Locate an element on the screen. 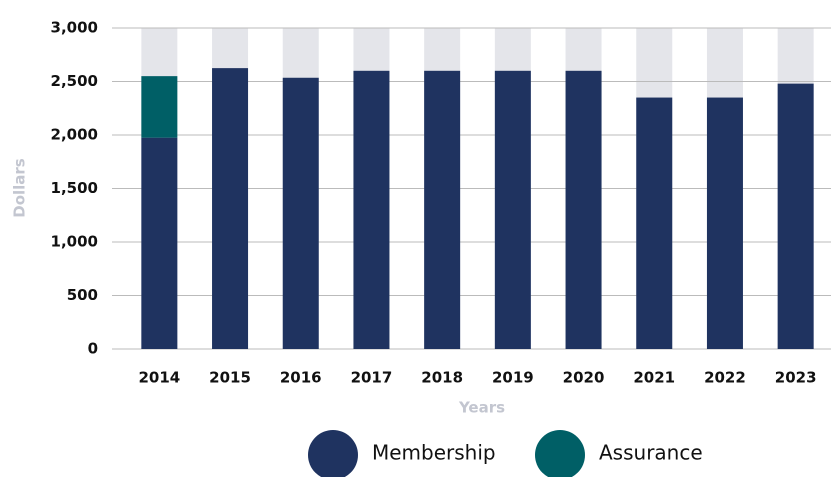 This screenshot has height=477, width=832. y-tick-label: 0 is located at coordinates (93, 349).